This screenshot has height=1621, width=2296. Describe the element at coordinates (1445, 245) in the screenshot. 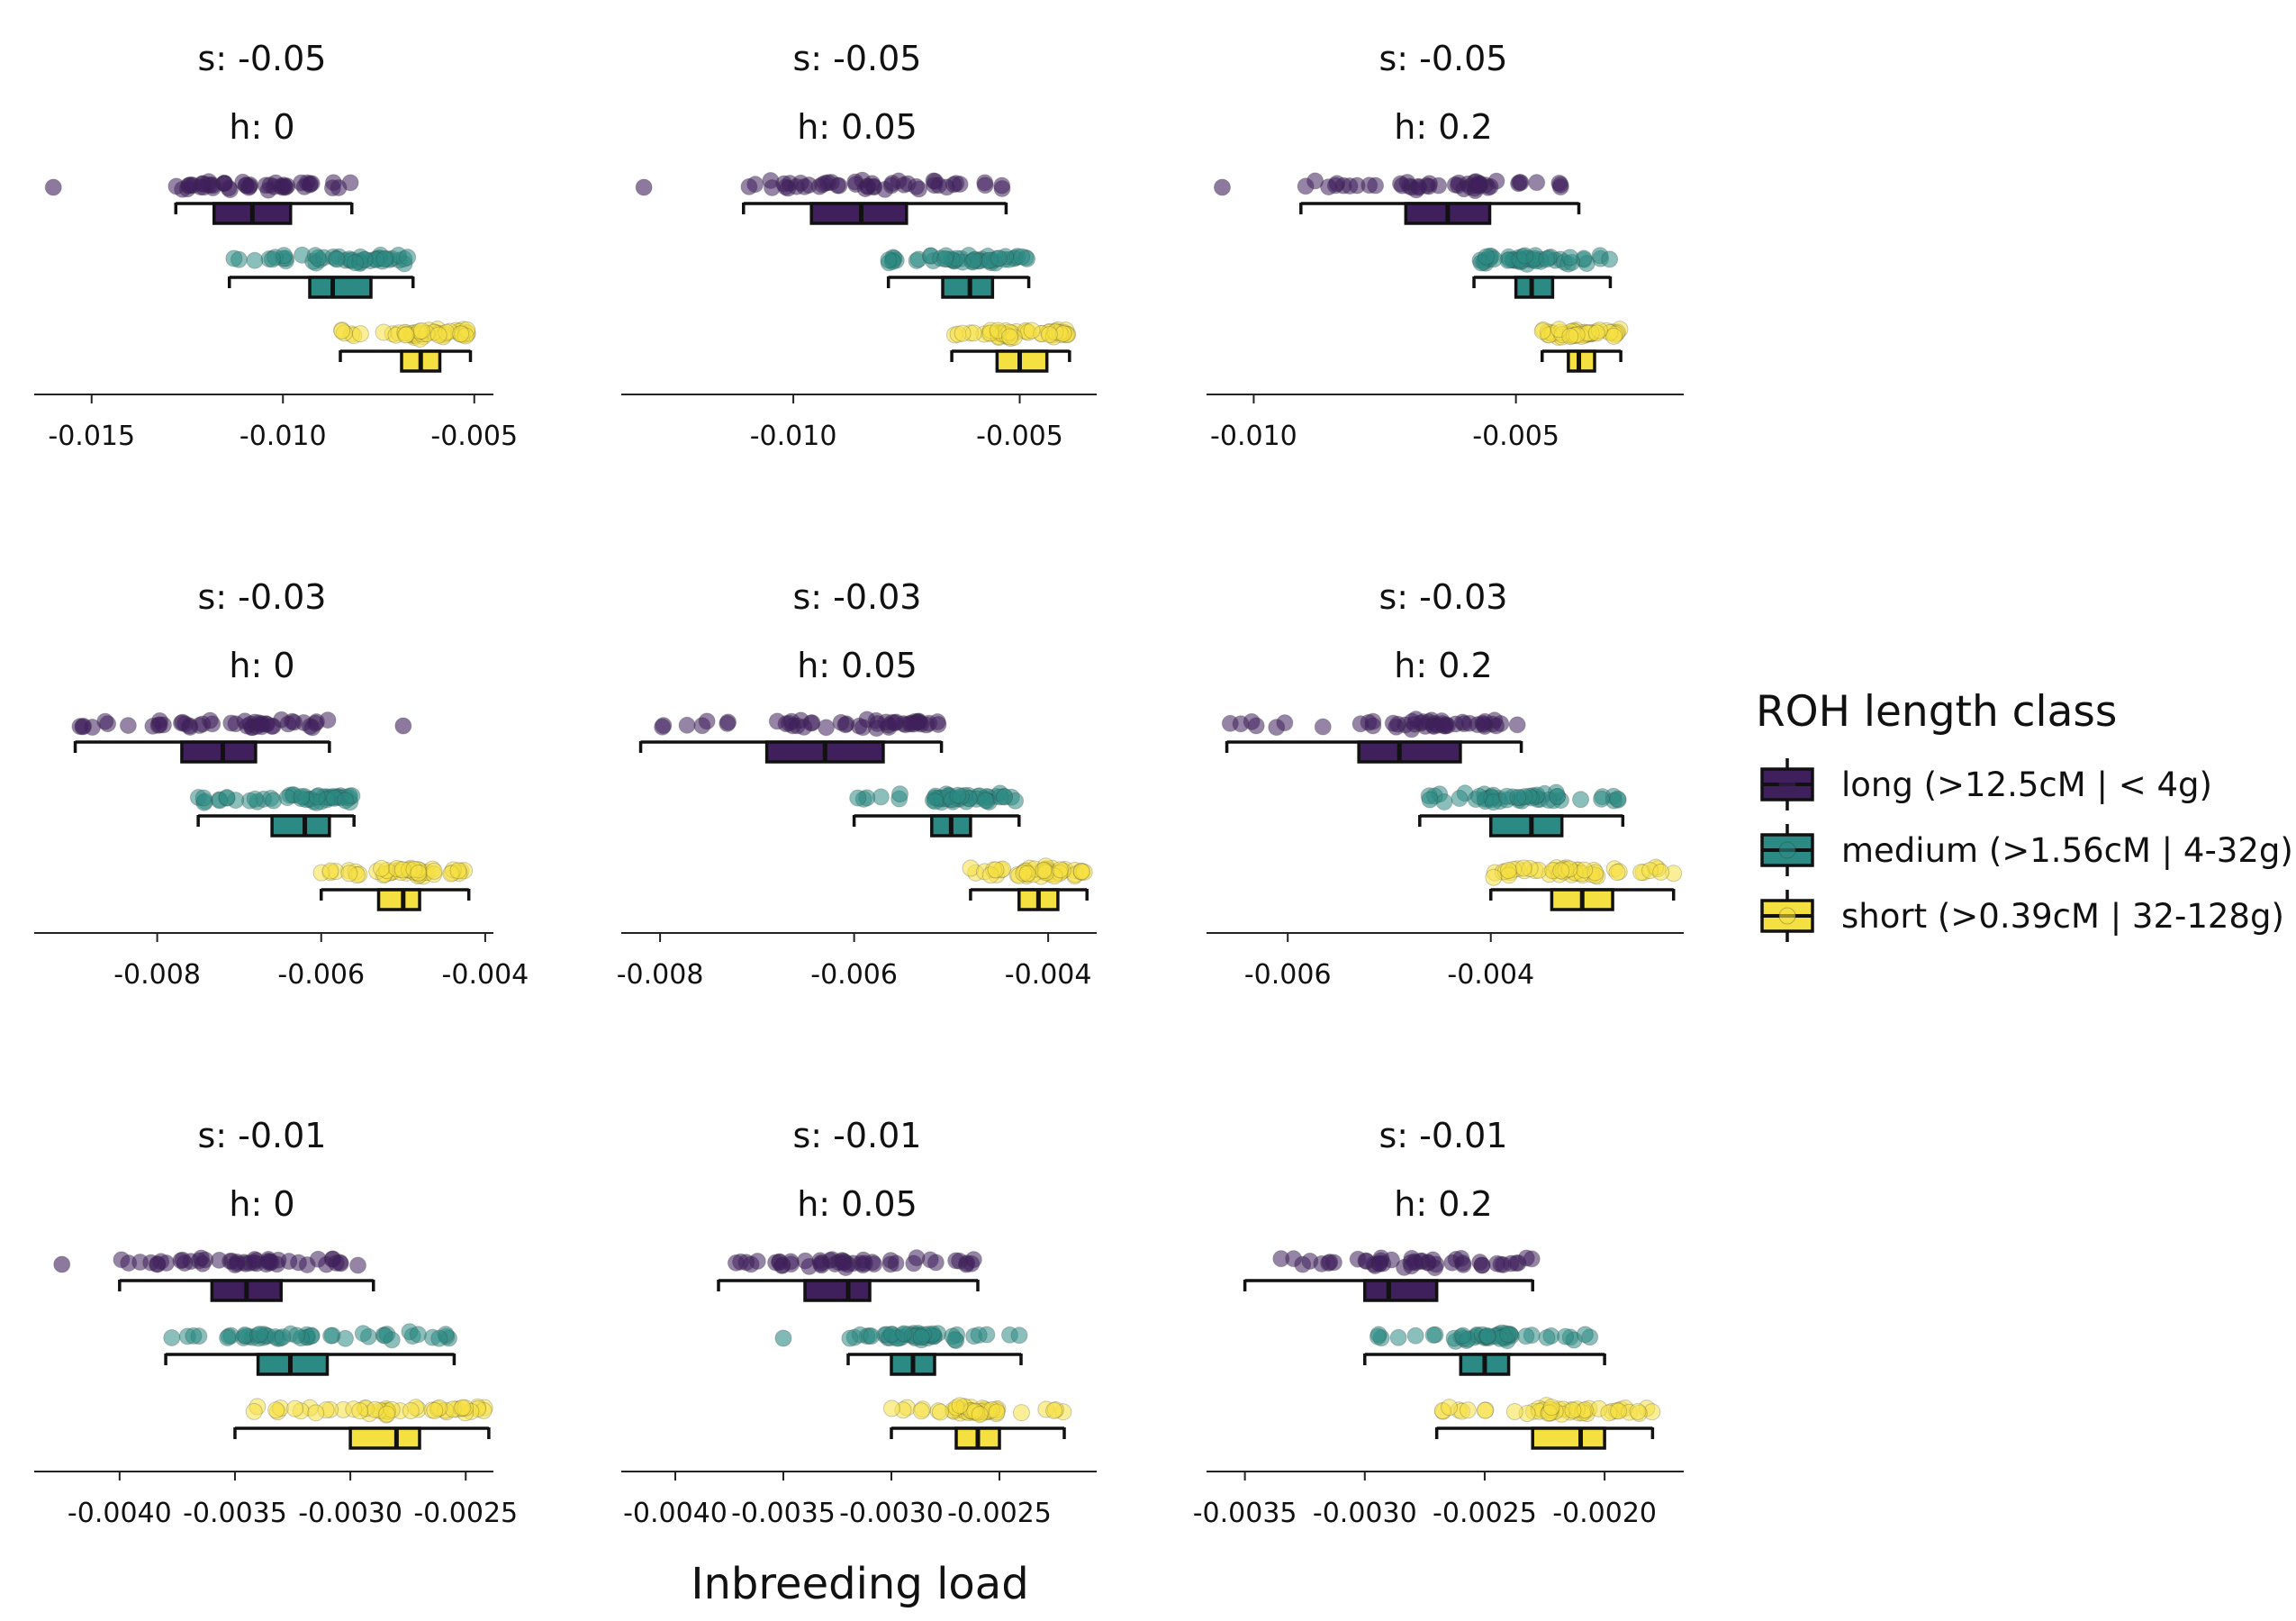

I see `panel-3: s: -0.05 h: 0.2 -0.010 -0.005` at that location.